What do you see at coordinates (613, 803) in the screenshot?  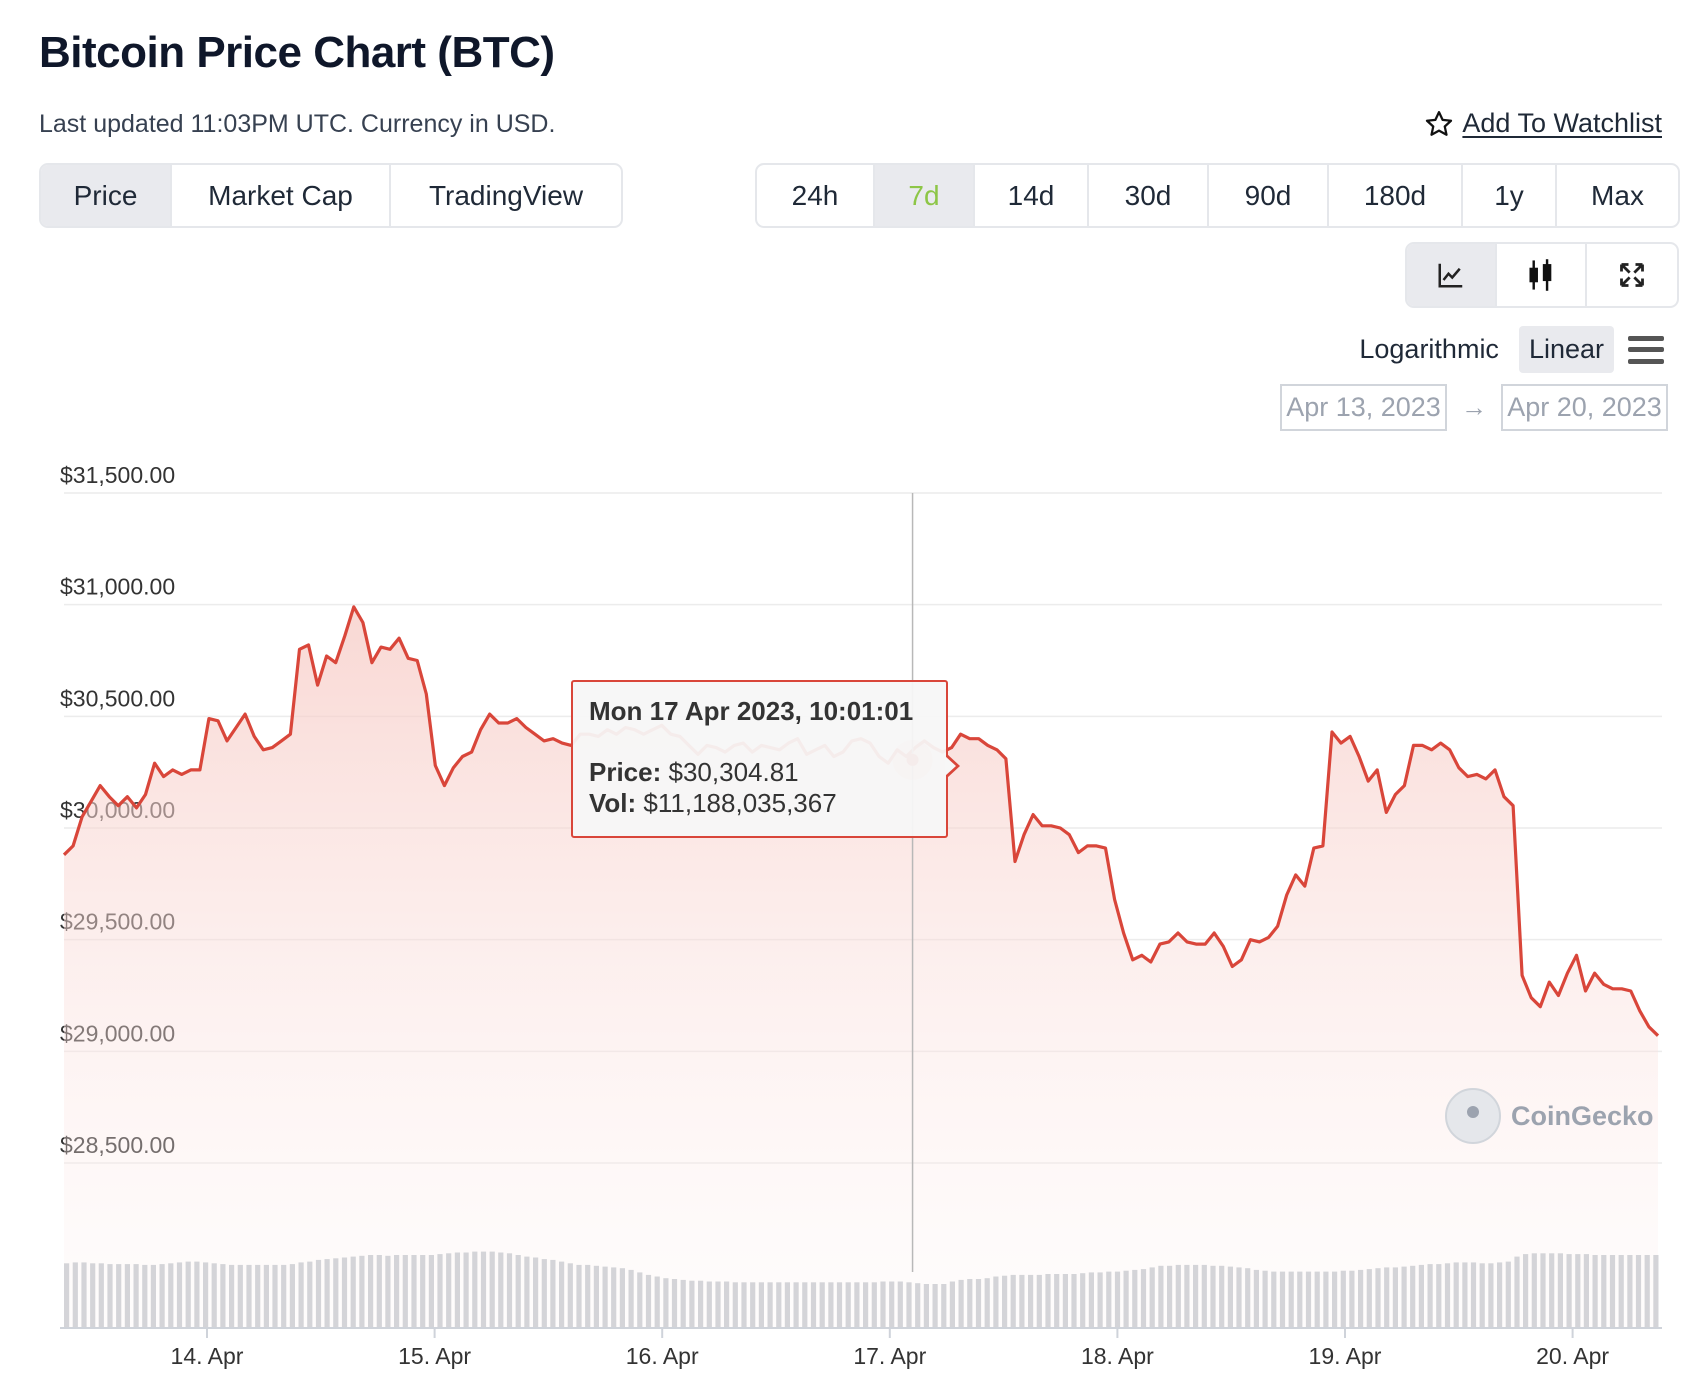 I see `tooltip-vol-label: Vol:` at bounding box center [613, 803].